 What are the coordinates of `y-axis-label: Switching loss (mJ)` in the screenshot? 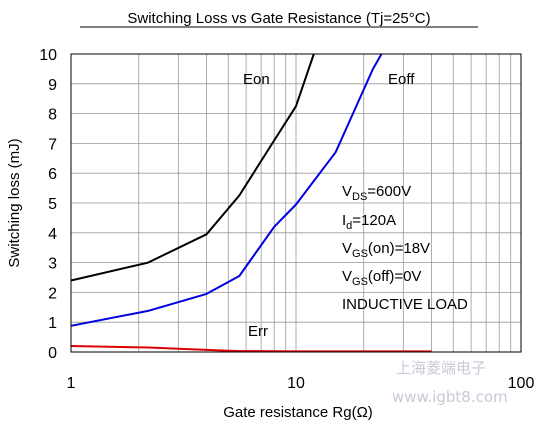 It's located at (14, 202).